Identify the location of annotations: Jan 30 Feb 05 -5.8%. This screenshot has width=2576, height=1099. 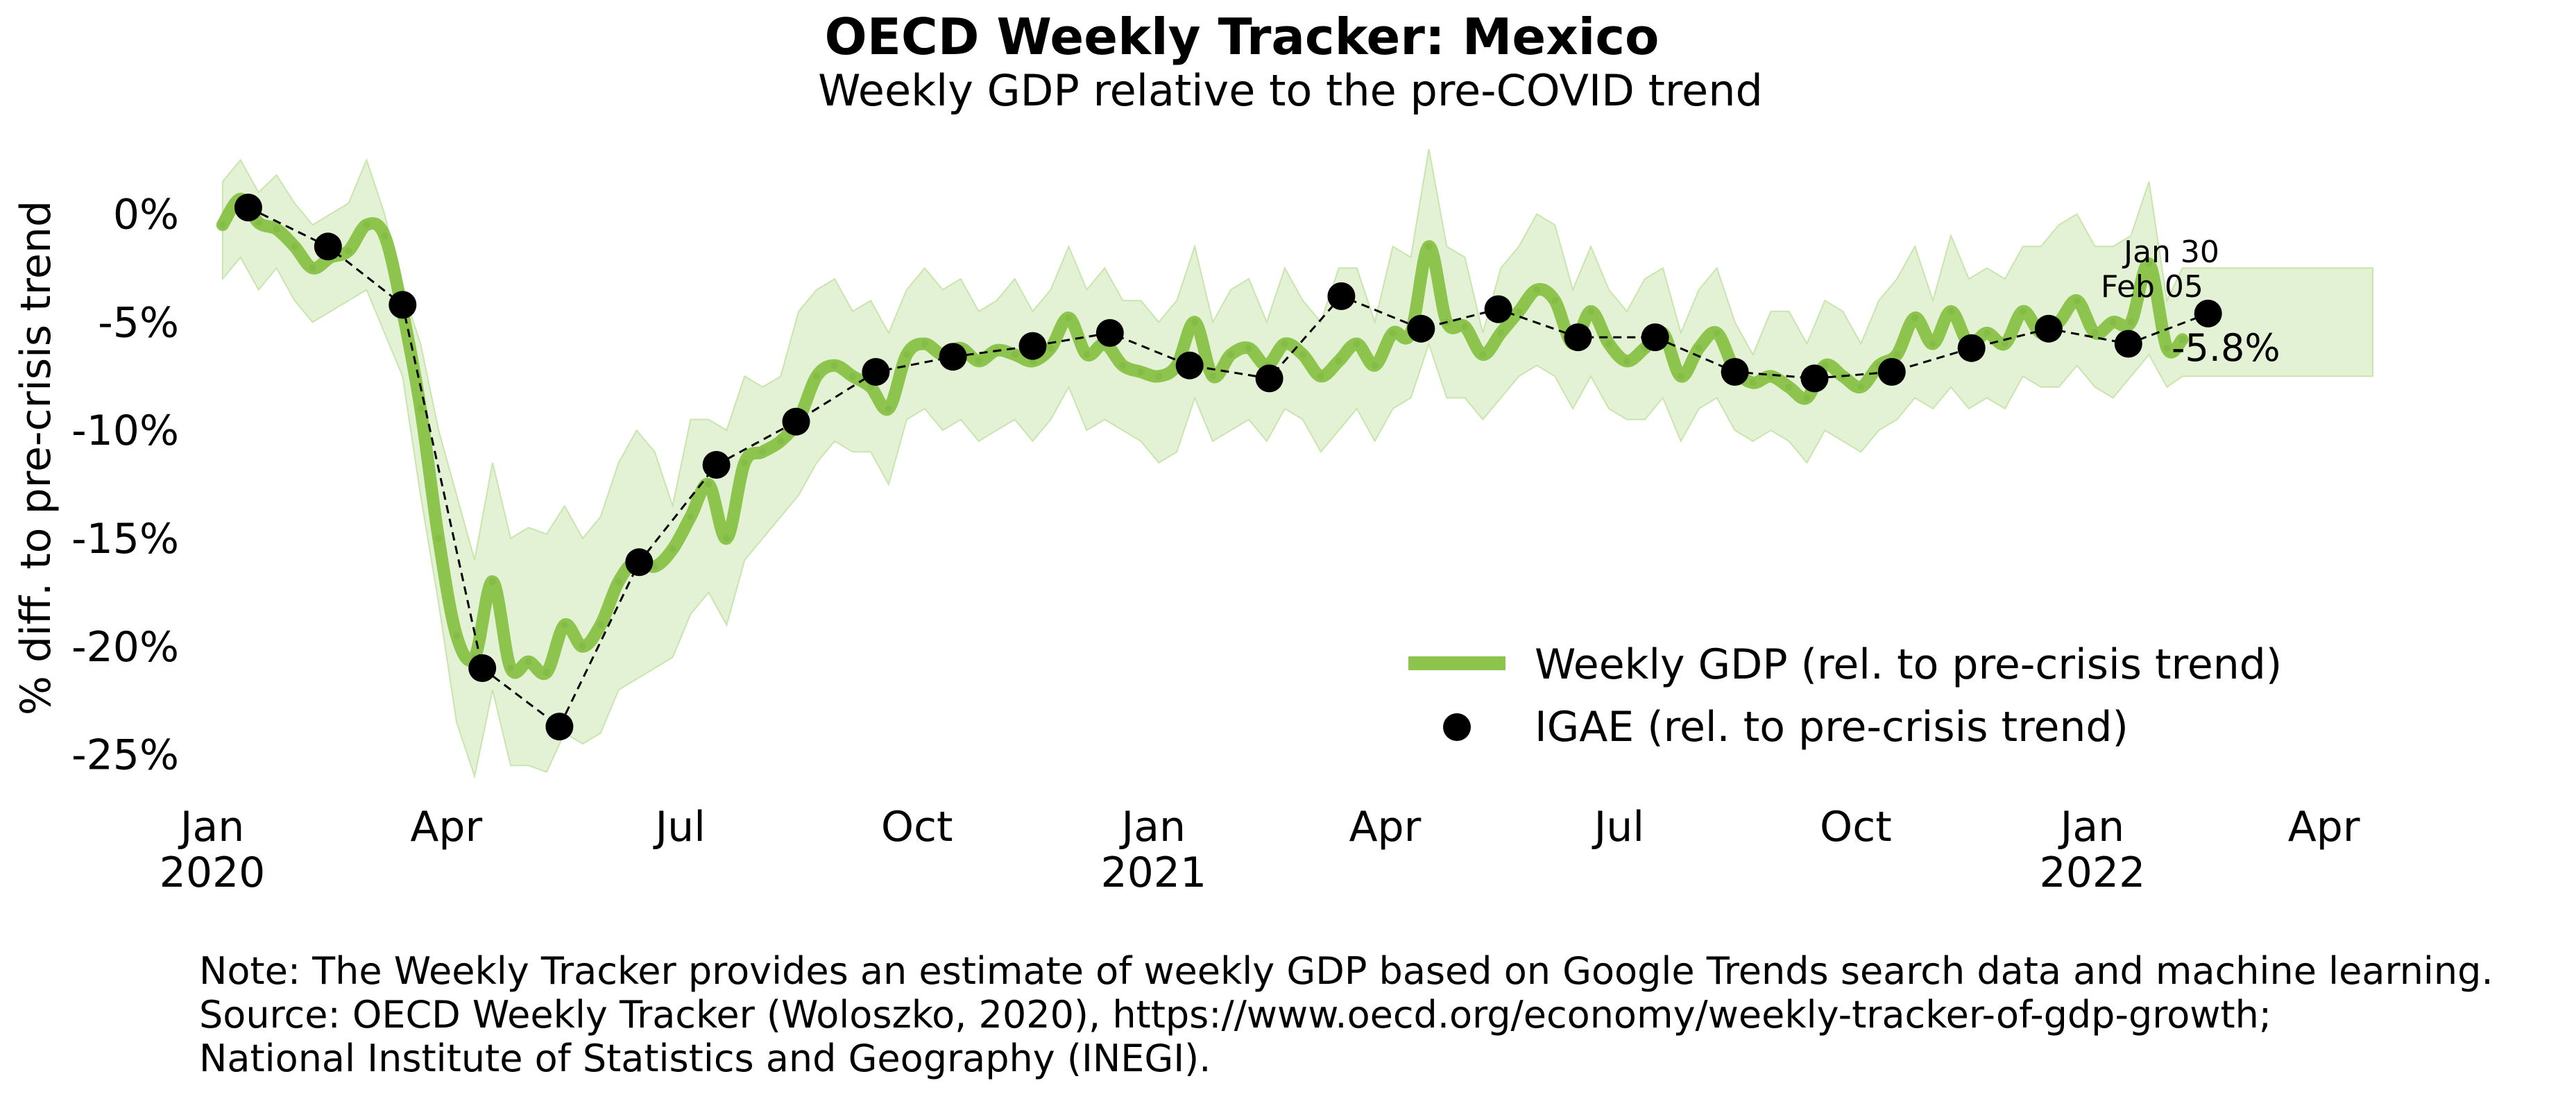
(2190, 302).